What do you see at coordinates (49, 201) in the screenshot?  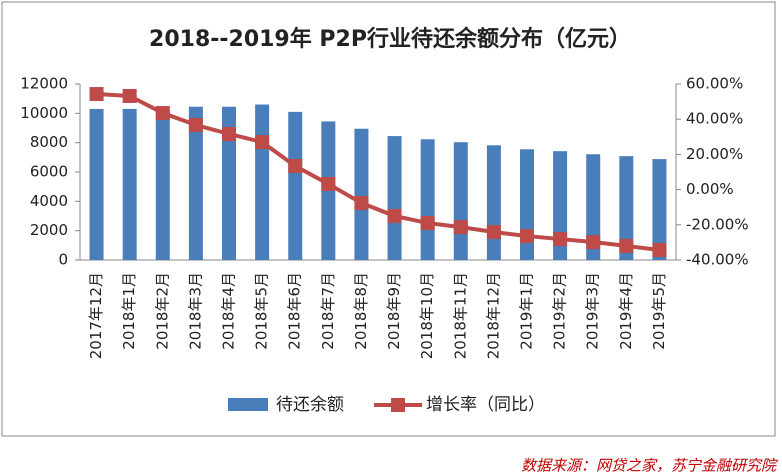 I see `y-tick-label: 4000` at bounding box center [49, 201].